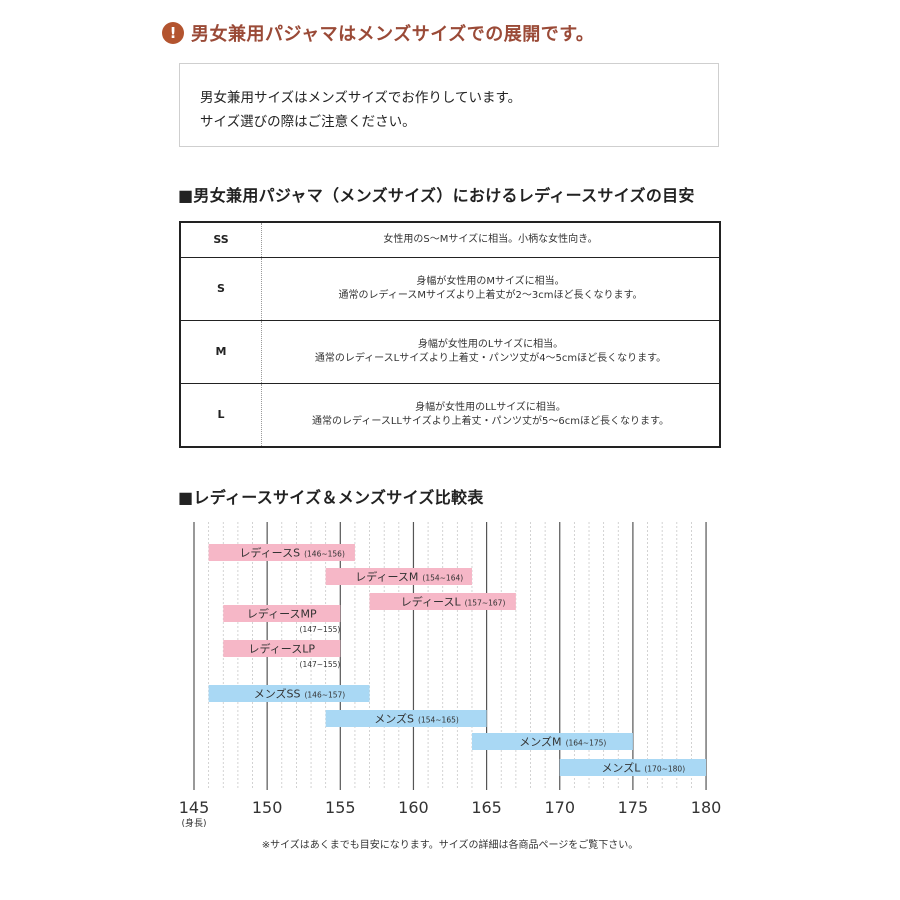 The height and width of the screenshot is (900, 900). I want to click on description-cell: 女性用のS～Mサイズに相当。小柄な女性向き。, so click(490, 240).